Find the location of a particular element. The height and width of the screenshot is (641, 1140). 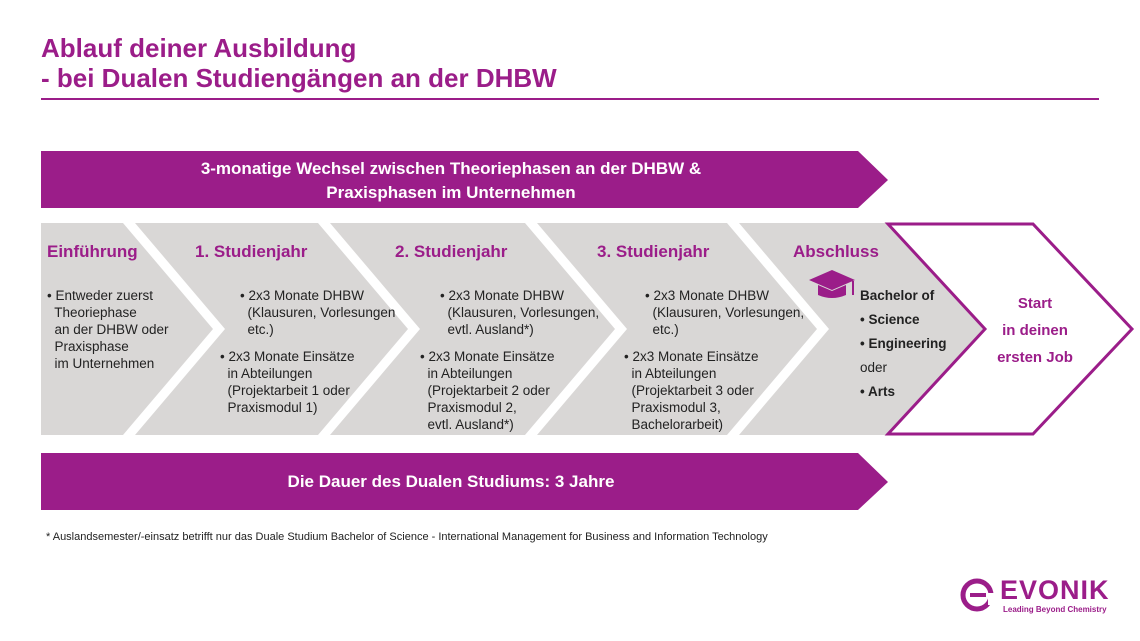

top-banner-line-2: Praxisphasen im Unternehmen is located at coordinates (451, 192).